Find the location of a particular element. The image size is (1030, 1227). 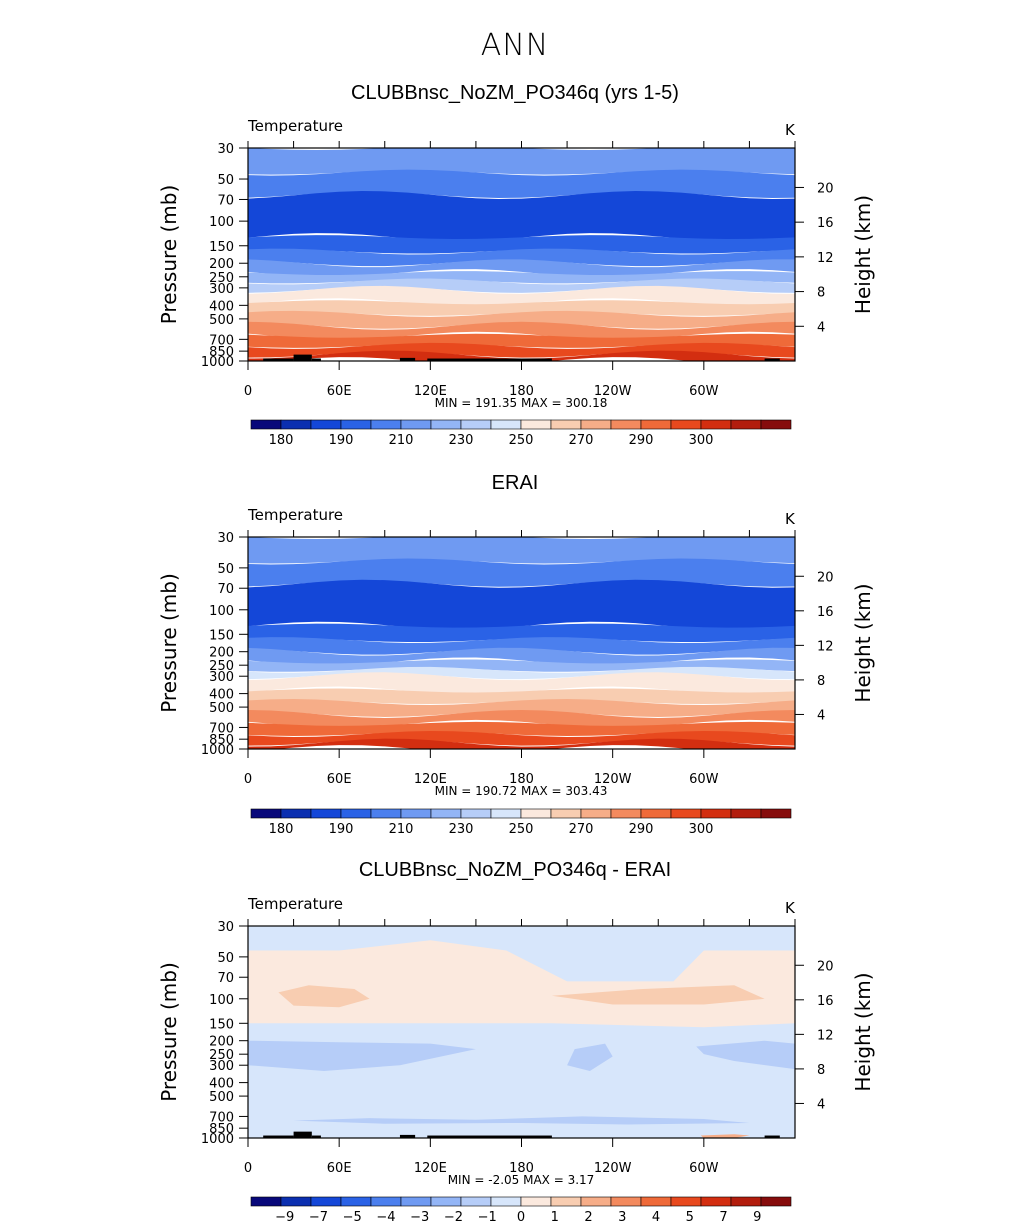

colorbar-label: 270 is located at coordinates (581, 440).